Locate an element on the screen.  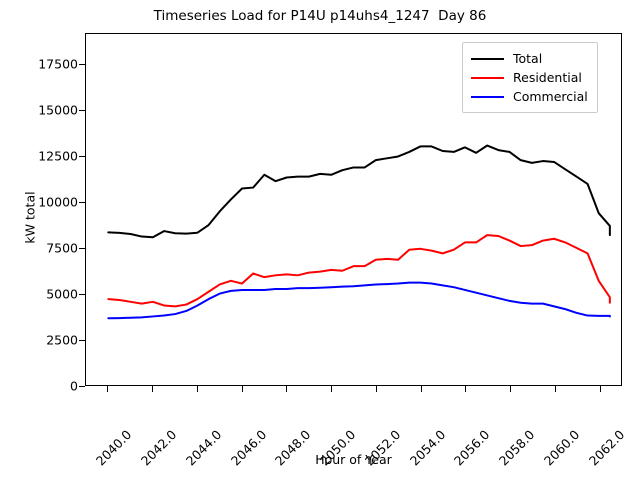
y-axis-tick-labels: 0 2500 5000 7500 10000 12500 15000 17500 is located at coordinates (39, 240).